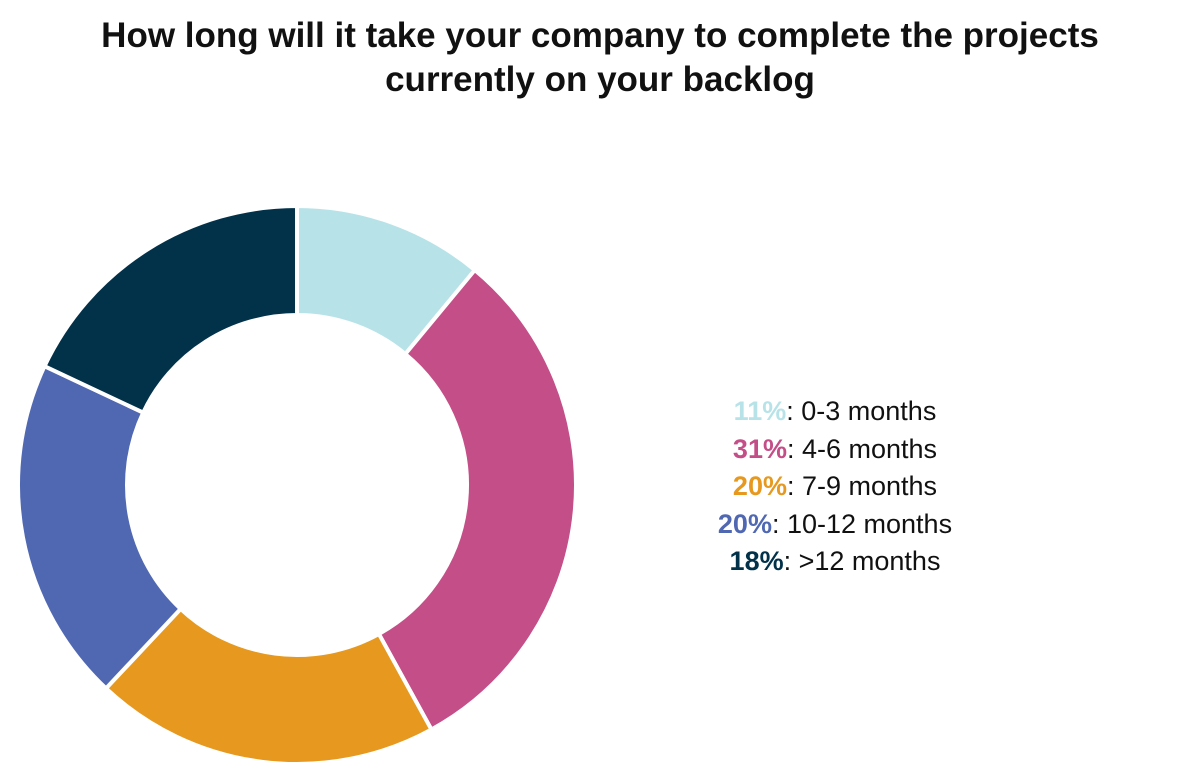  Describe the element at coordinates (100, 527) in the screenshot. I see `donut-slice-10-12-months` at that location.